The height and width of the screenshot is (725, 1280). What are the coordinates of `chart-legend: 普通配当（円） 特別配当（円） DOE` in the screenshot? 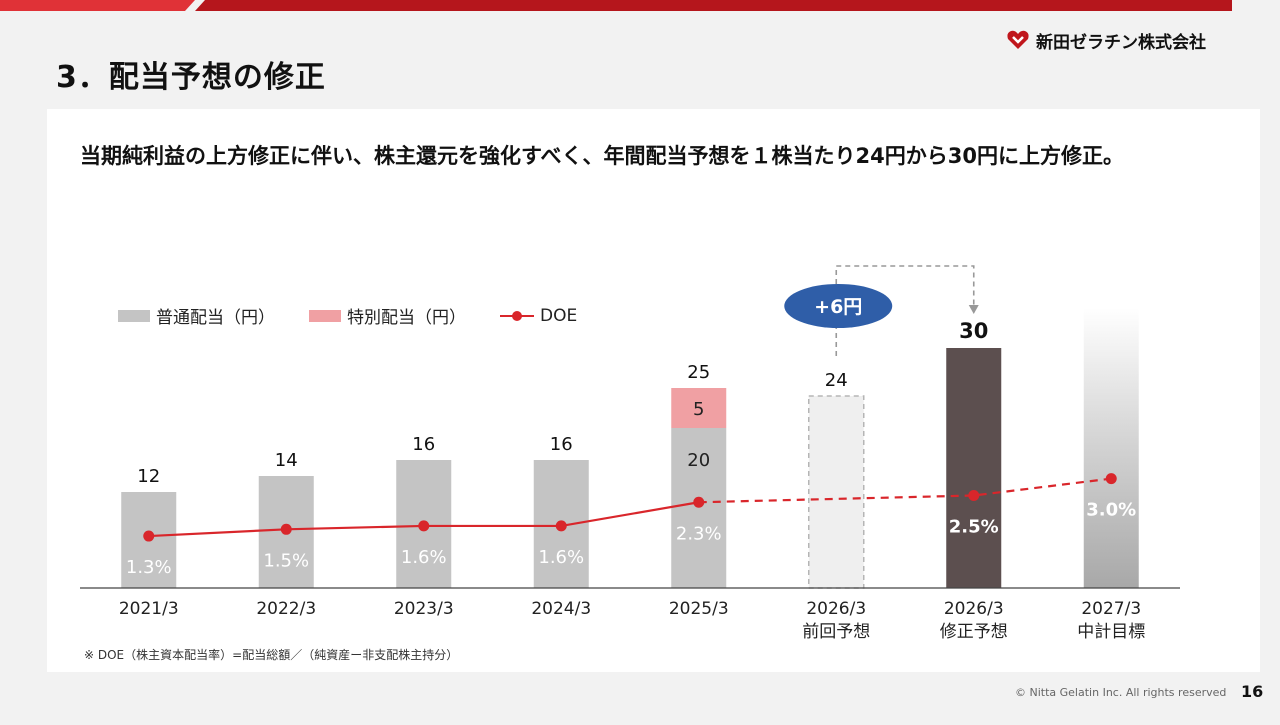 It's located at (364, 315).